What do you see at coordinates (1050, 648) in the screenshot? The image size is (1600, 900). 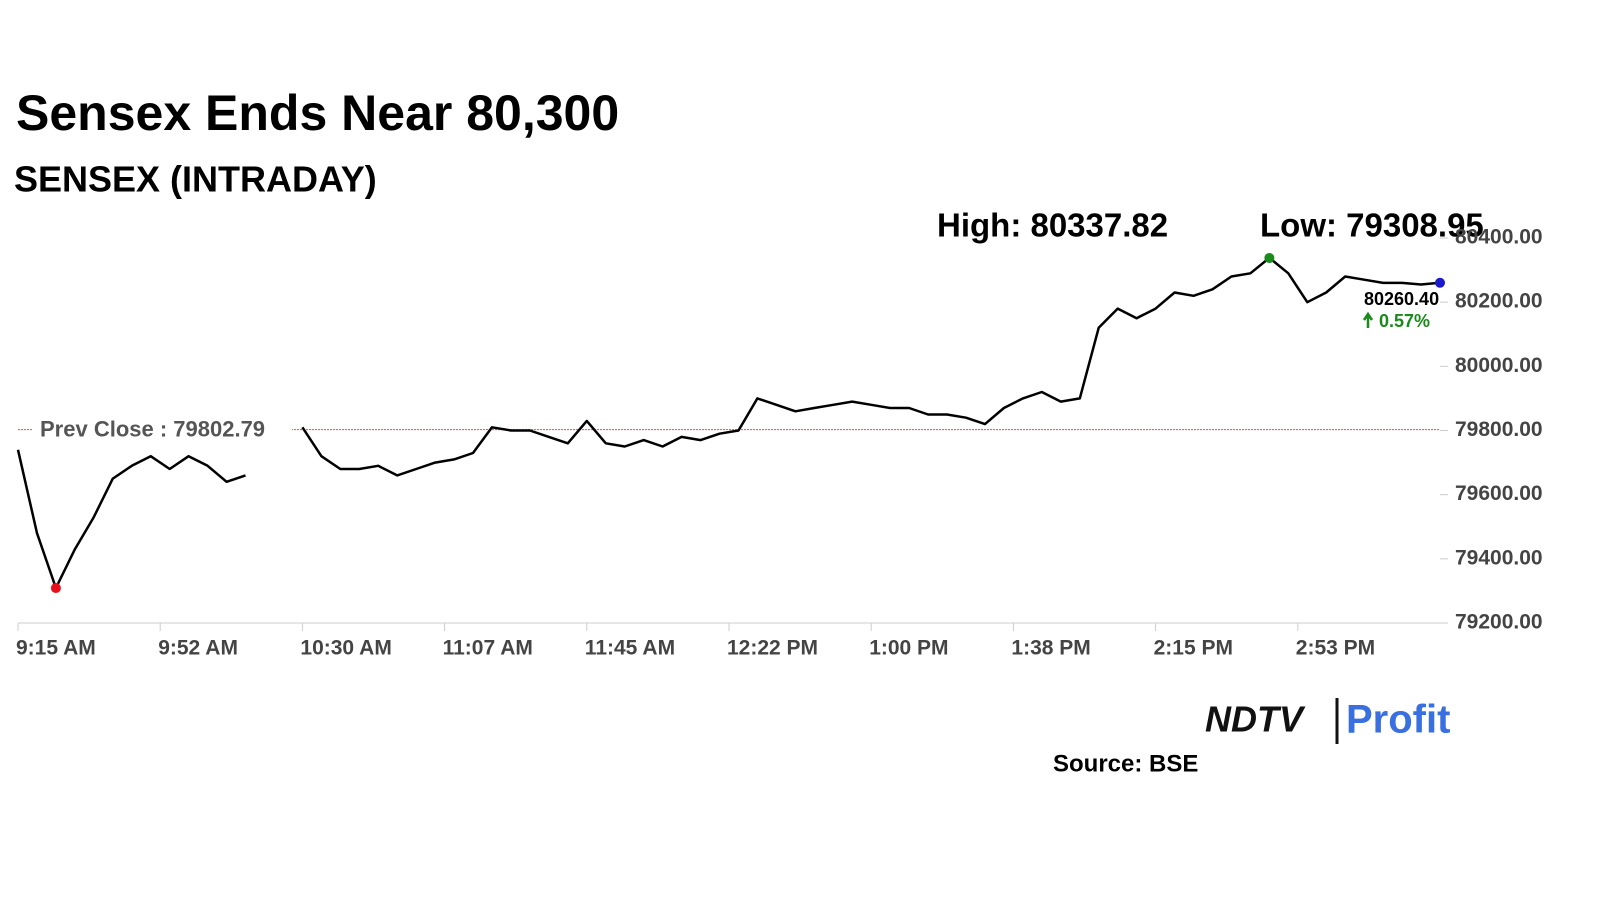 I see `x-tick-label: 1:38 PM` at bounding box center [1050, 648].